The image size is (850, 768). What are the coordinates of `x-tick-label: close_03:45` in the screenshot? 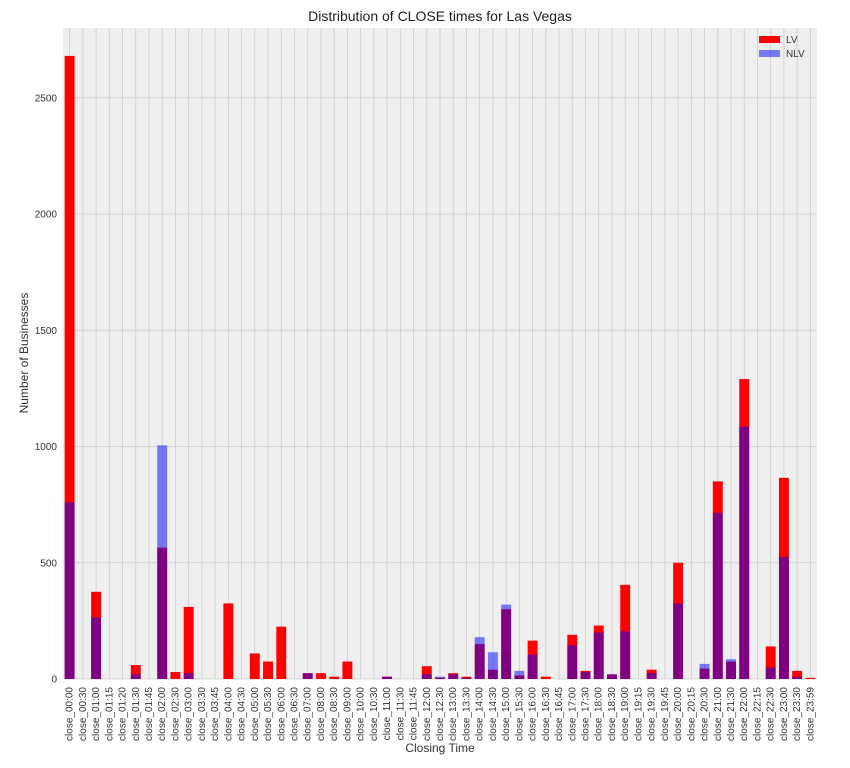 It's located at (215, 714).